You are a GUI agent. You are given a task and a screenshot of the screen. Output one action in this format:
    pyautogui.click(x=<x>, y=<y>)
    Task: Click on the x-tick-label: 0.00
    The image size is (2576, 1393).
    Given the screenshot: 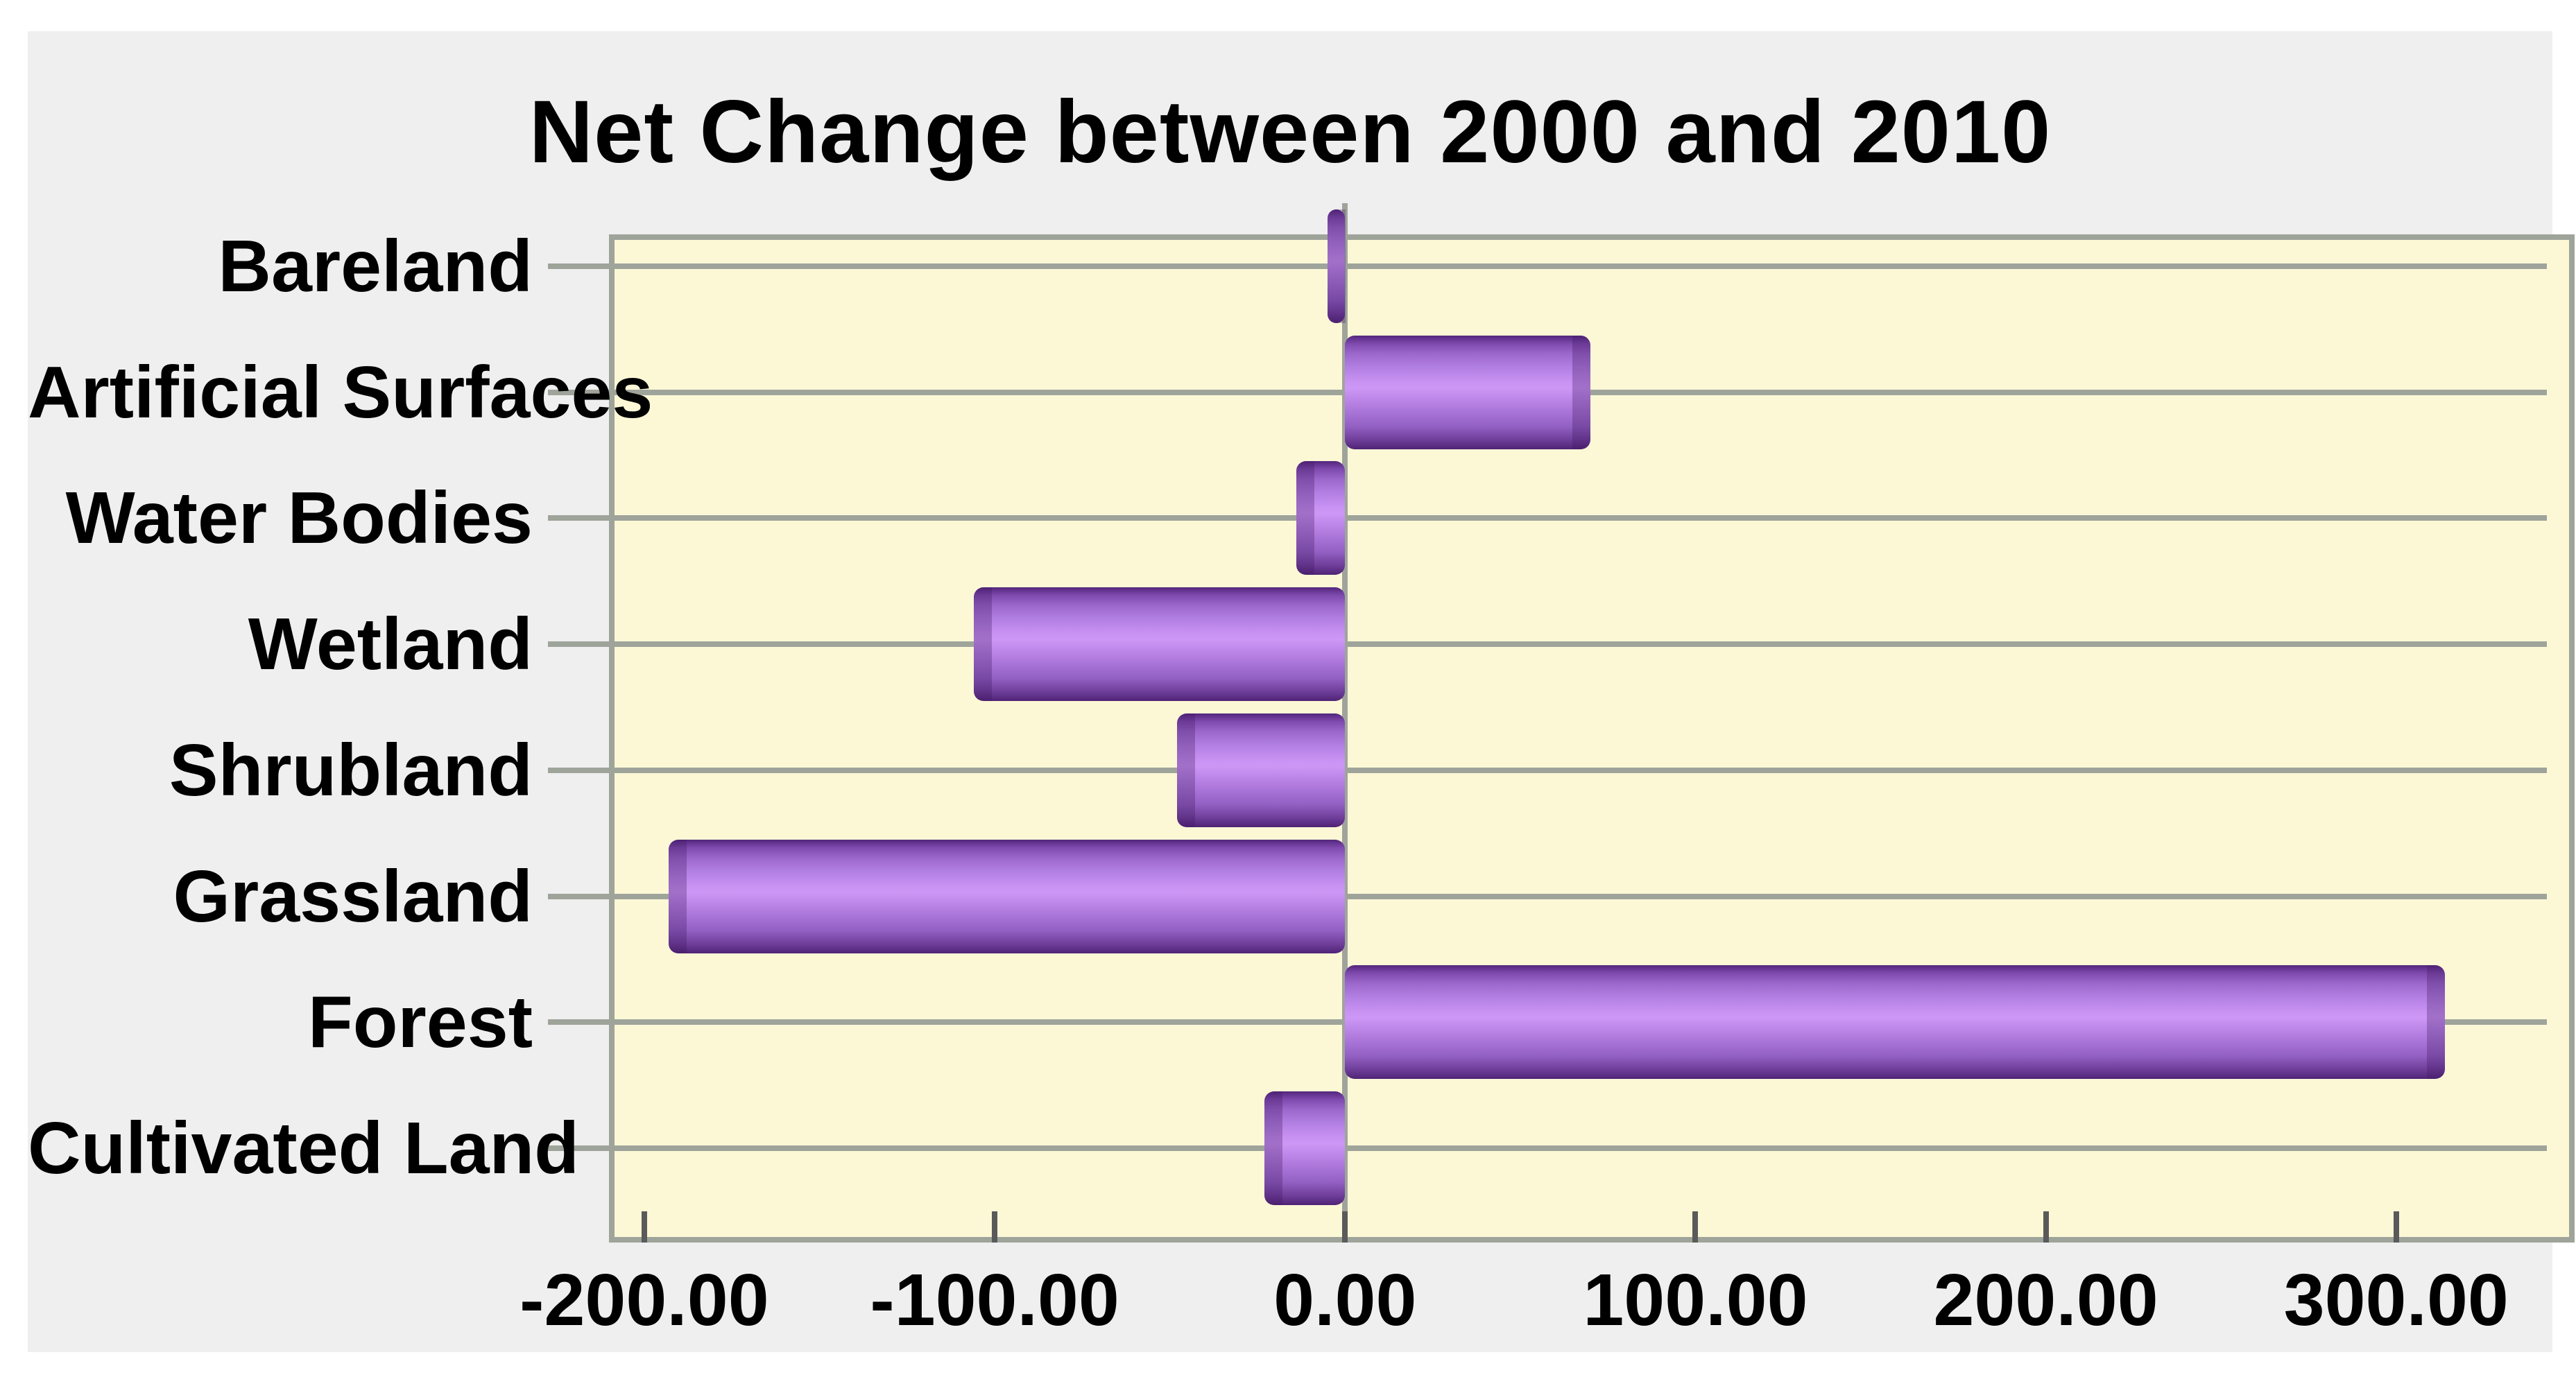 What is the action you would take?
    pyautogui.click(x=1345, y=1300)
    